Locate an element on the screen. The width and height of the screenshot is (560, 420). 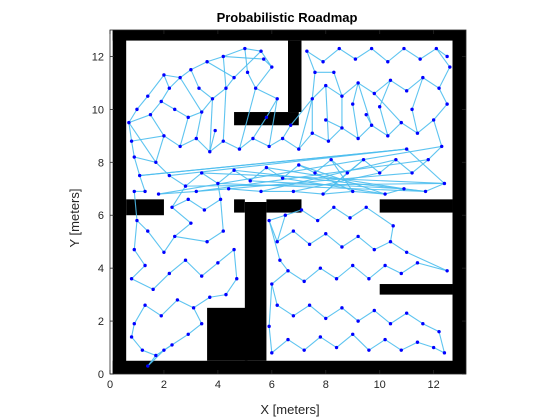
x-tick-label-5: 10 is located at coordinates (380, 385).